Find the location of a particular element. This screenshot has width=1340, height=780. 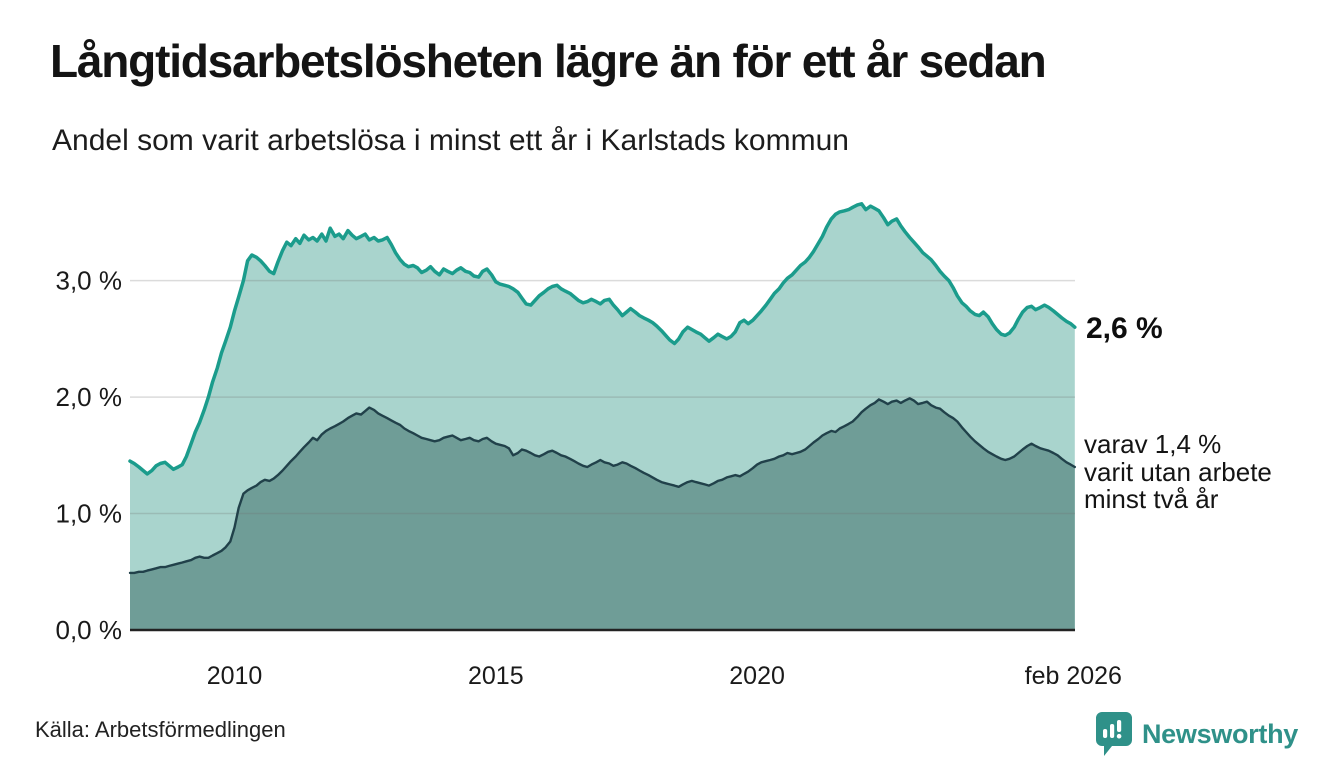

x-tick-label: feb 2026 is located at coordinates (1073, 676).